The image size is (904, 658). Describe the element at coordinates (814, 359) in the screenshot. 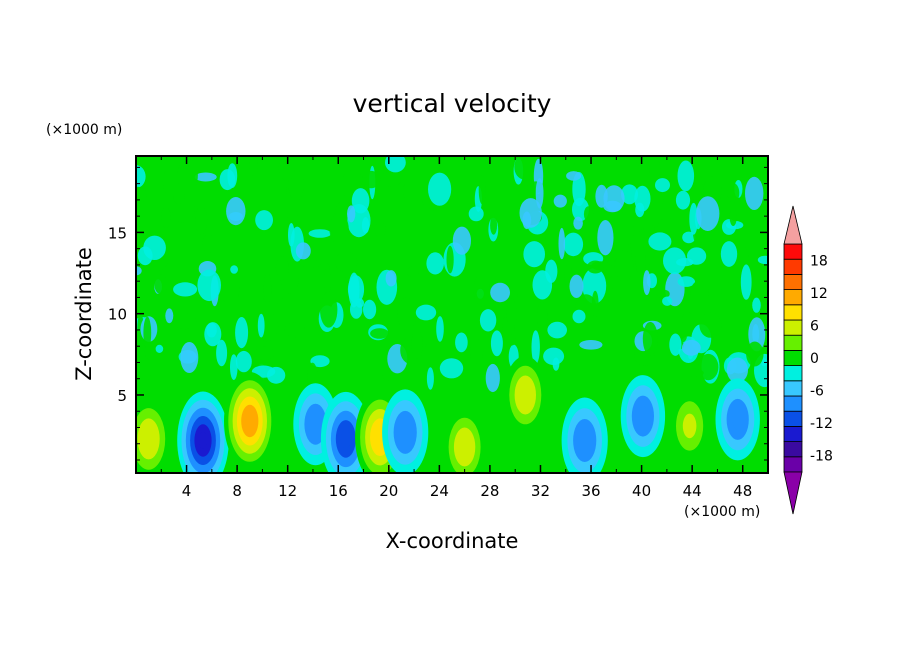

I see `colorbar-tick-label: 0` at that location.